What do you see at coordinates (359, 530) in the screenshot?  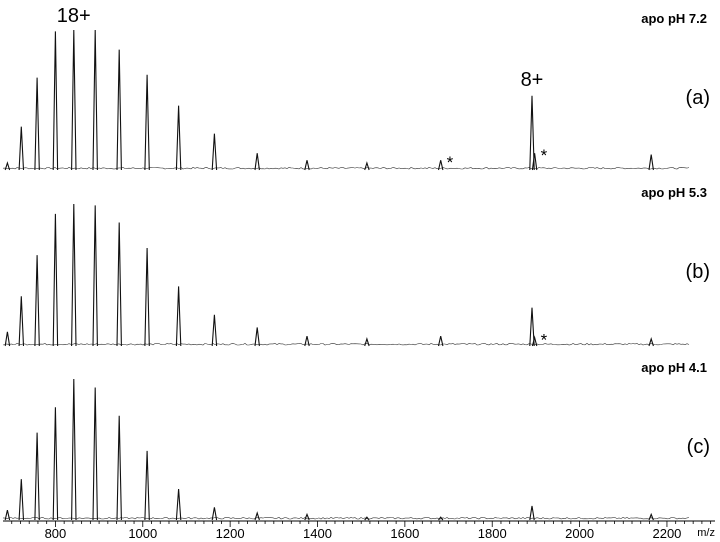 I see `mz-axis: 800 1000 1200 1400 1600 1800 2000 2200 m/z` at bounding box center [359, 530].